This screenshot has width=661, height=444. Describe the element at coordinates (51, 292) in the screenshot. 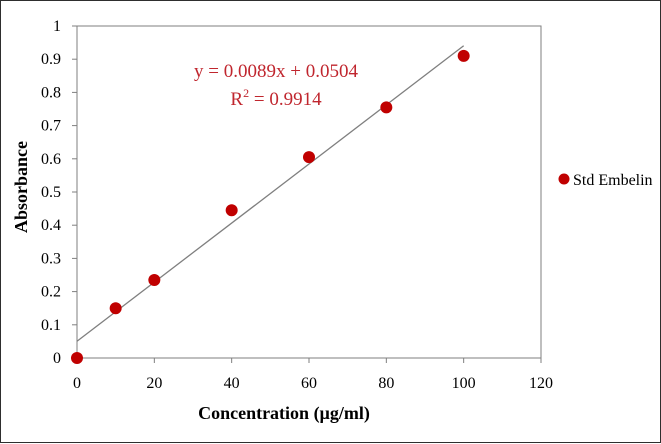

I see `y-tick-label: 0.2` at that location.